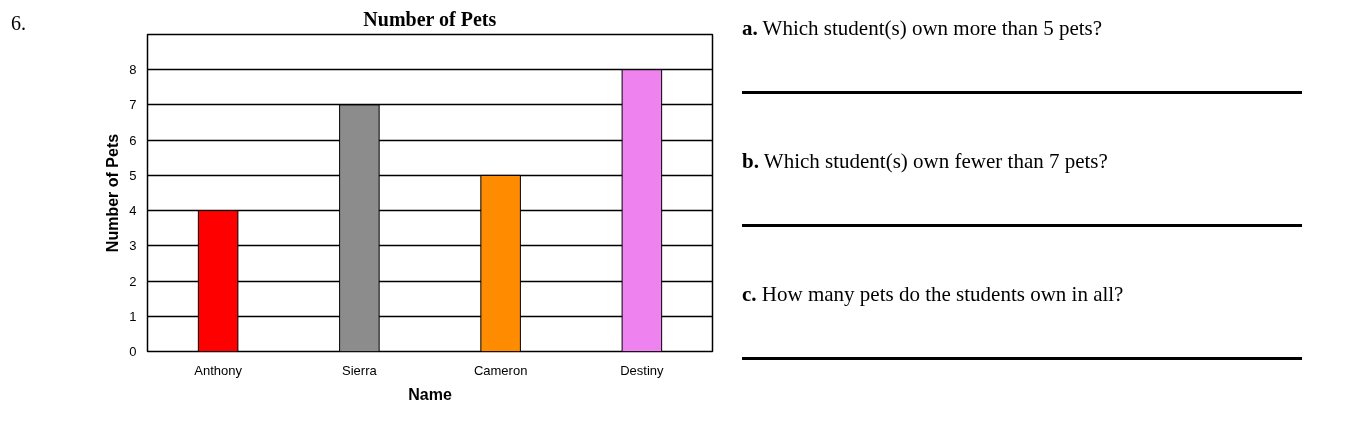  What do you see at coordinates (923, 28) in the screenshot?
I see `text: a. Which student(s) own more than 5 pets?` at bounding box center [923, 28].